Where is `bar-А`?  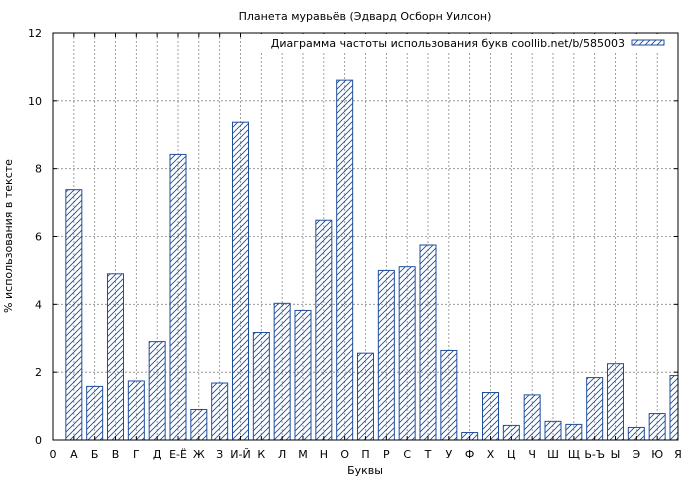
bar-А is located at coordinates (74, 315).